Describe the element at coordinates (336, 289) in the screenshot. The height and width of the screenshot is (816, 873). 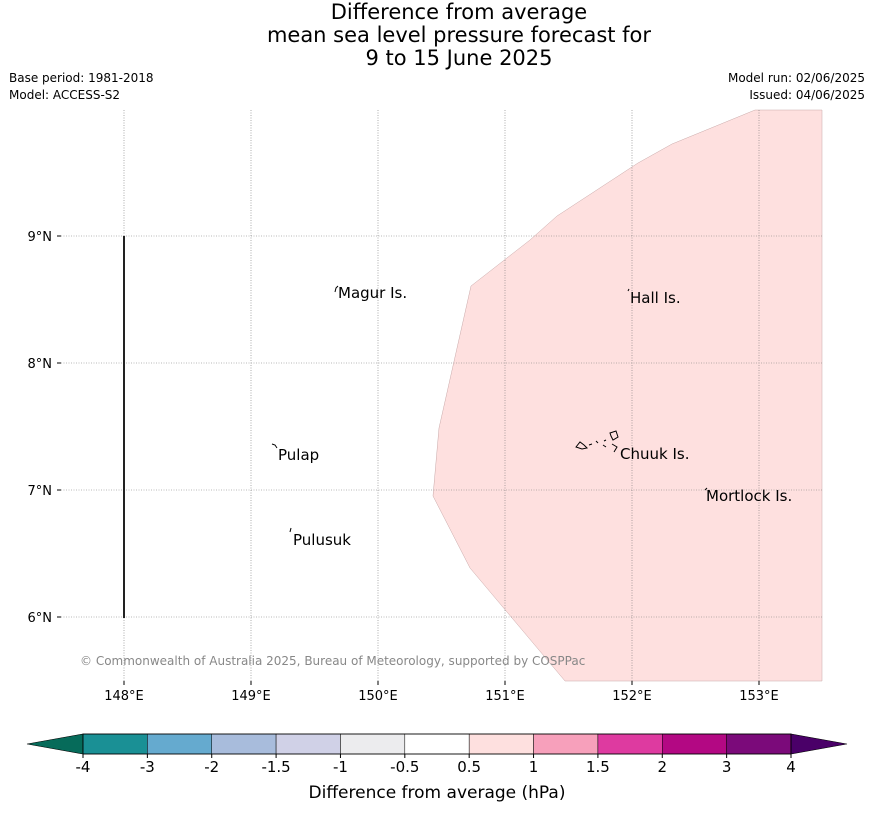
I see `magur-island-shape` at that location.